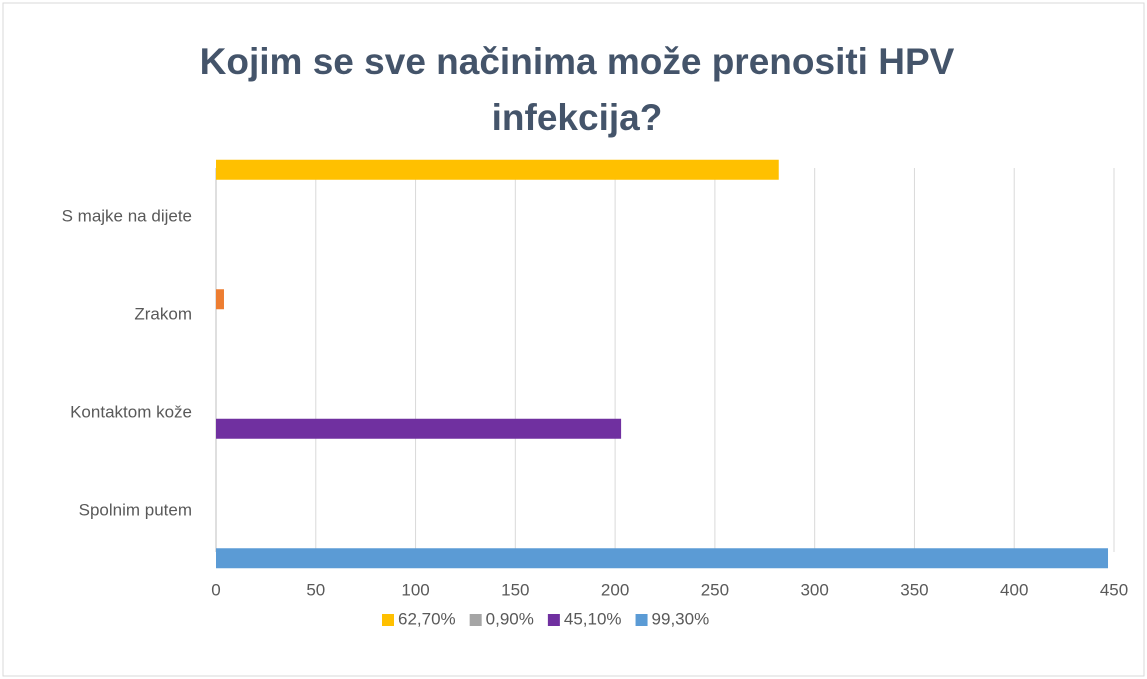 The height and width of the screenshot is (679, 1147). I want to click on x-tick-label: 0, so click(215, 589).